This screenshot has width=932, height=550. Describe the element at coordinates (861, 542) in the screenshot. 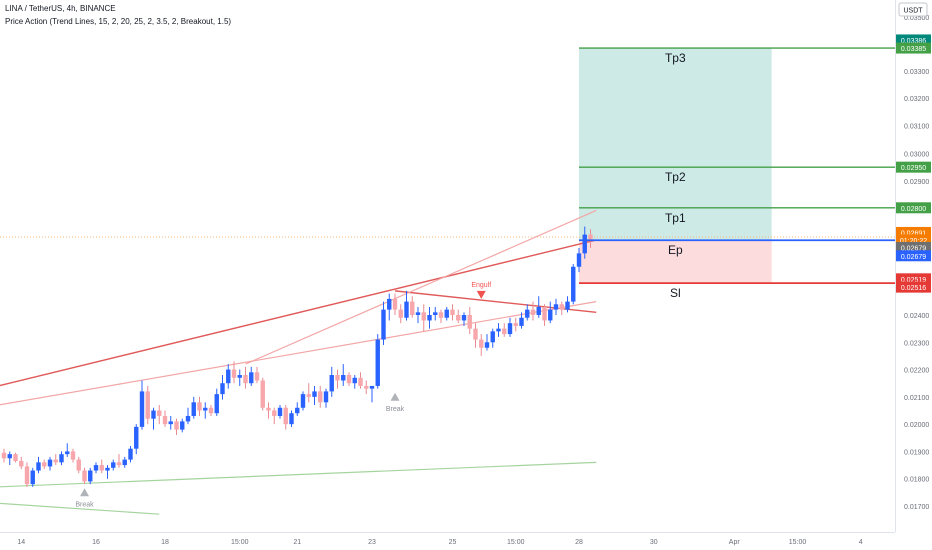

I see `x-tick-label: 4` at that location.